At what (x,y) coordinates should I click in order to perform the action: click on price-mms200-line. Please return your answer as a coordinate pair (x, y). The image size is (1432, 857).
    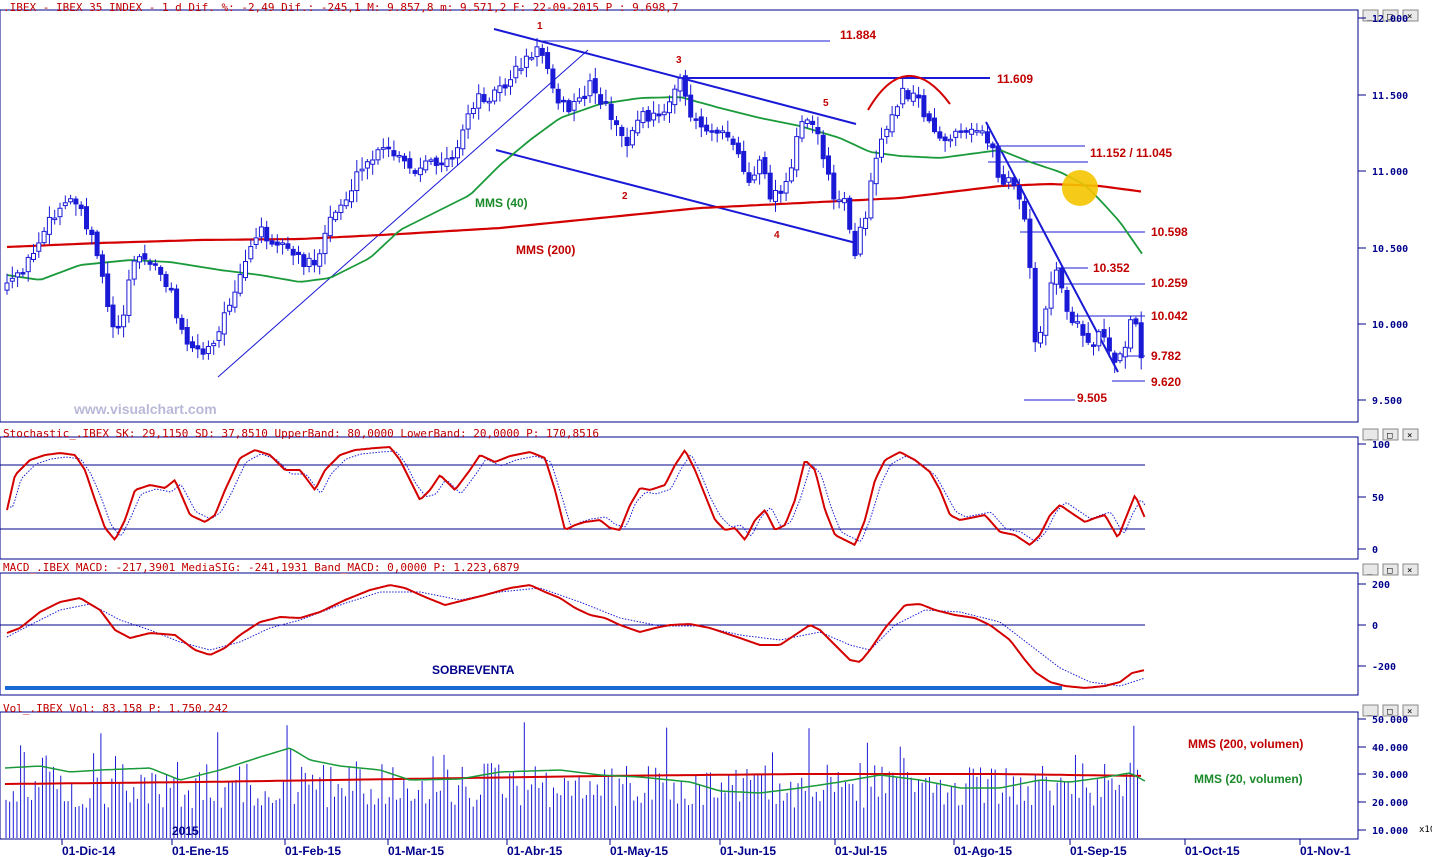
    Looking at the image, I should click on (574, 215).